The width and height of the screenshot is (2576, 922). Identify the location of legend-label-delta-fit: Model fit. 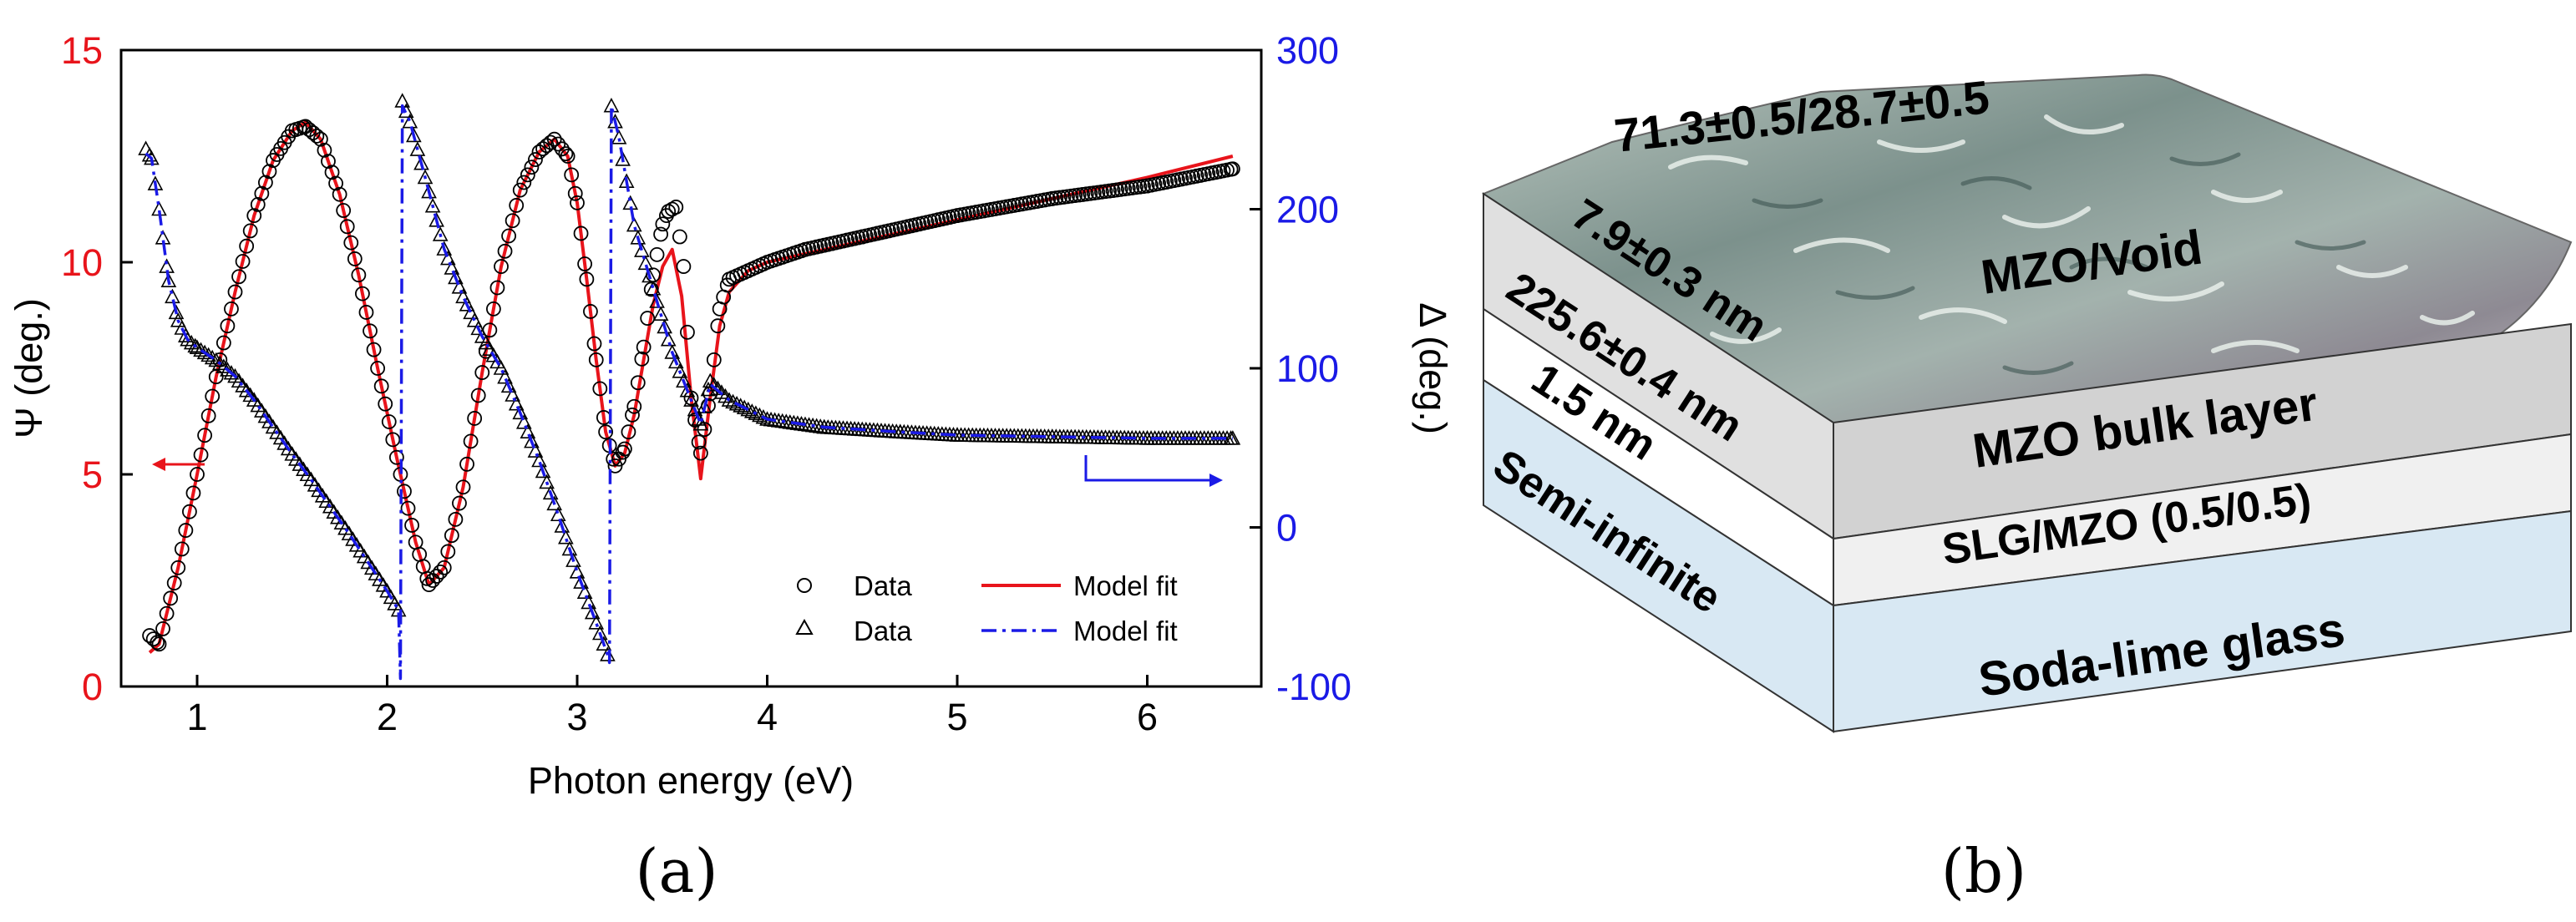
(1125, 631).